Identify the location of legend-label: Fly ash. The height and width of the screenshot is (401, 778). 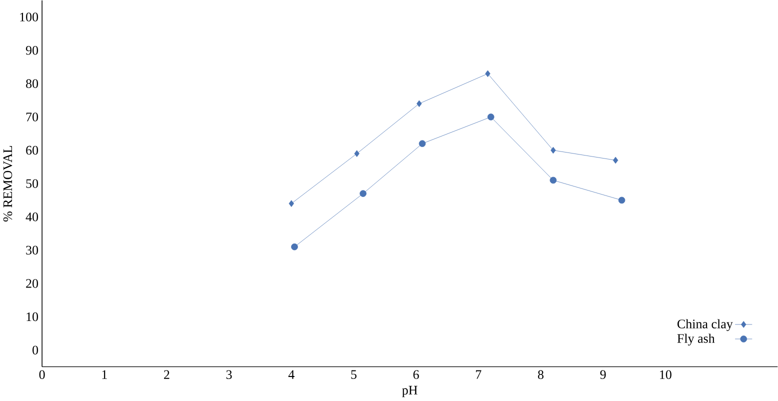
(696, 340).